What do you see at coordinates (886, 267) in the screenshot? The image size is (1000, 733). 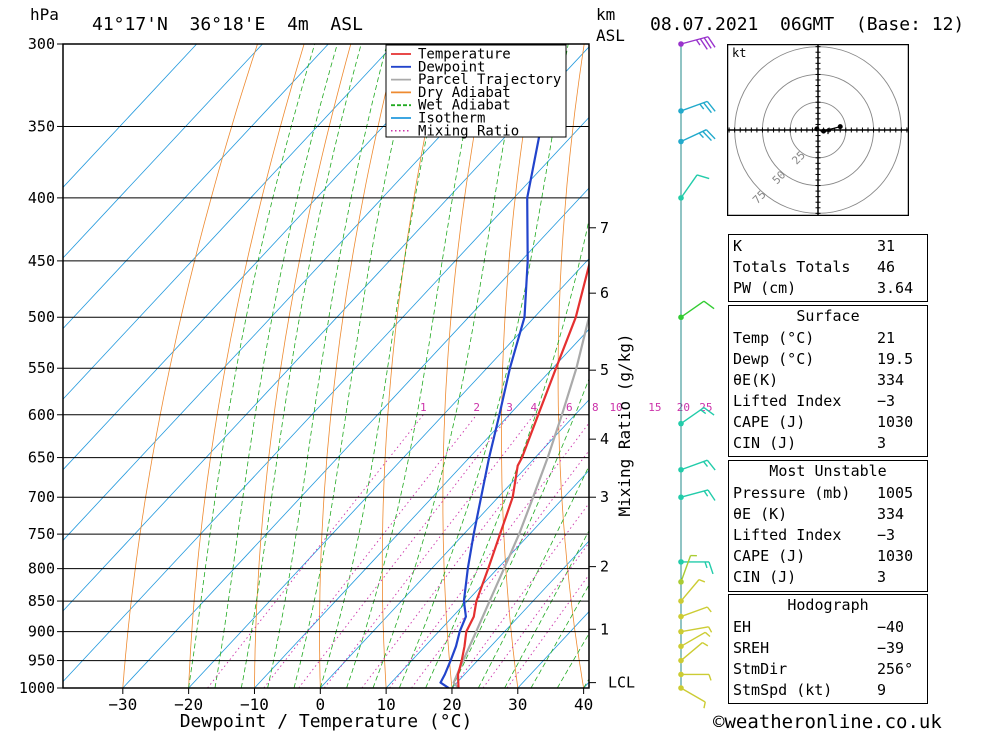 I see `index-value: 46` at bounding box center [886, 267].